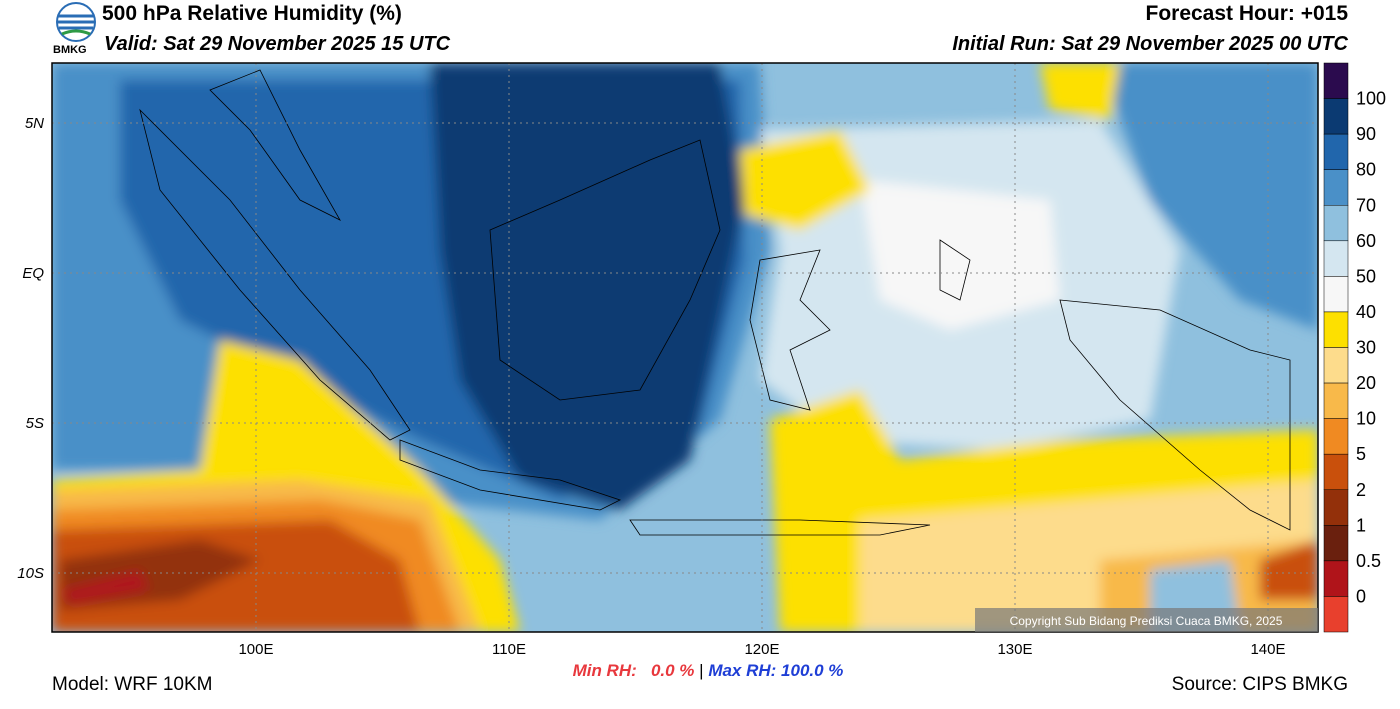  Describe the element at coordinates (1366, 419) in the screenshot. I see `colorbar-label: 10` at that location.